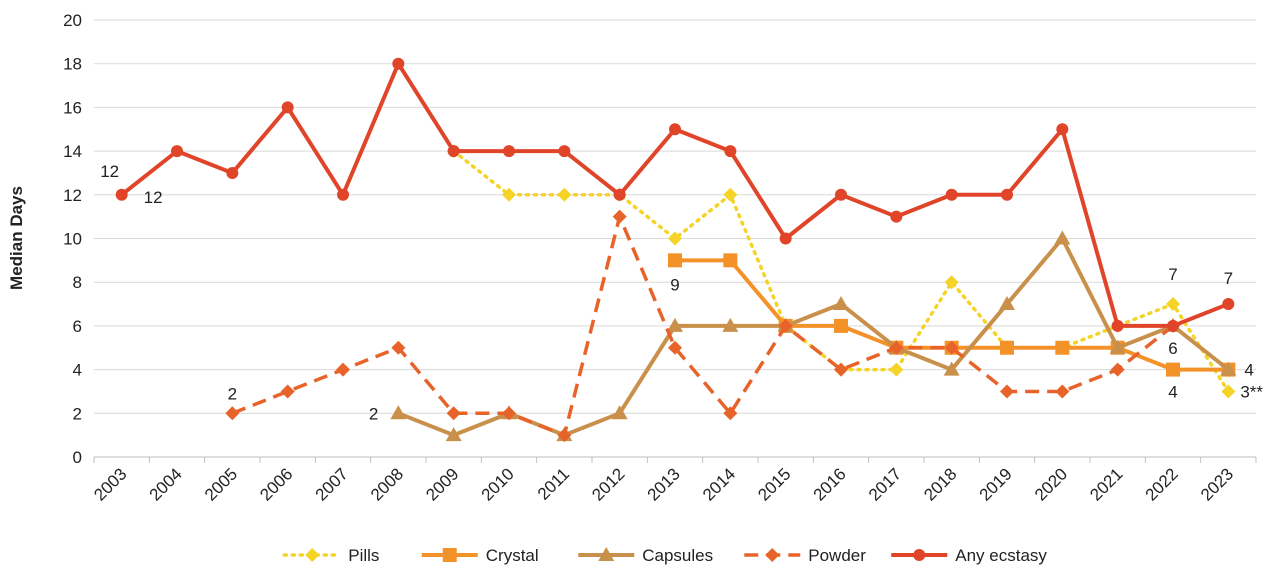 The height and width of the screenshot is (571, 1288). Describe the element at coordinates (885, 484) in the screenshot. I see `x-tick-label: 2017` at that location.